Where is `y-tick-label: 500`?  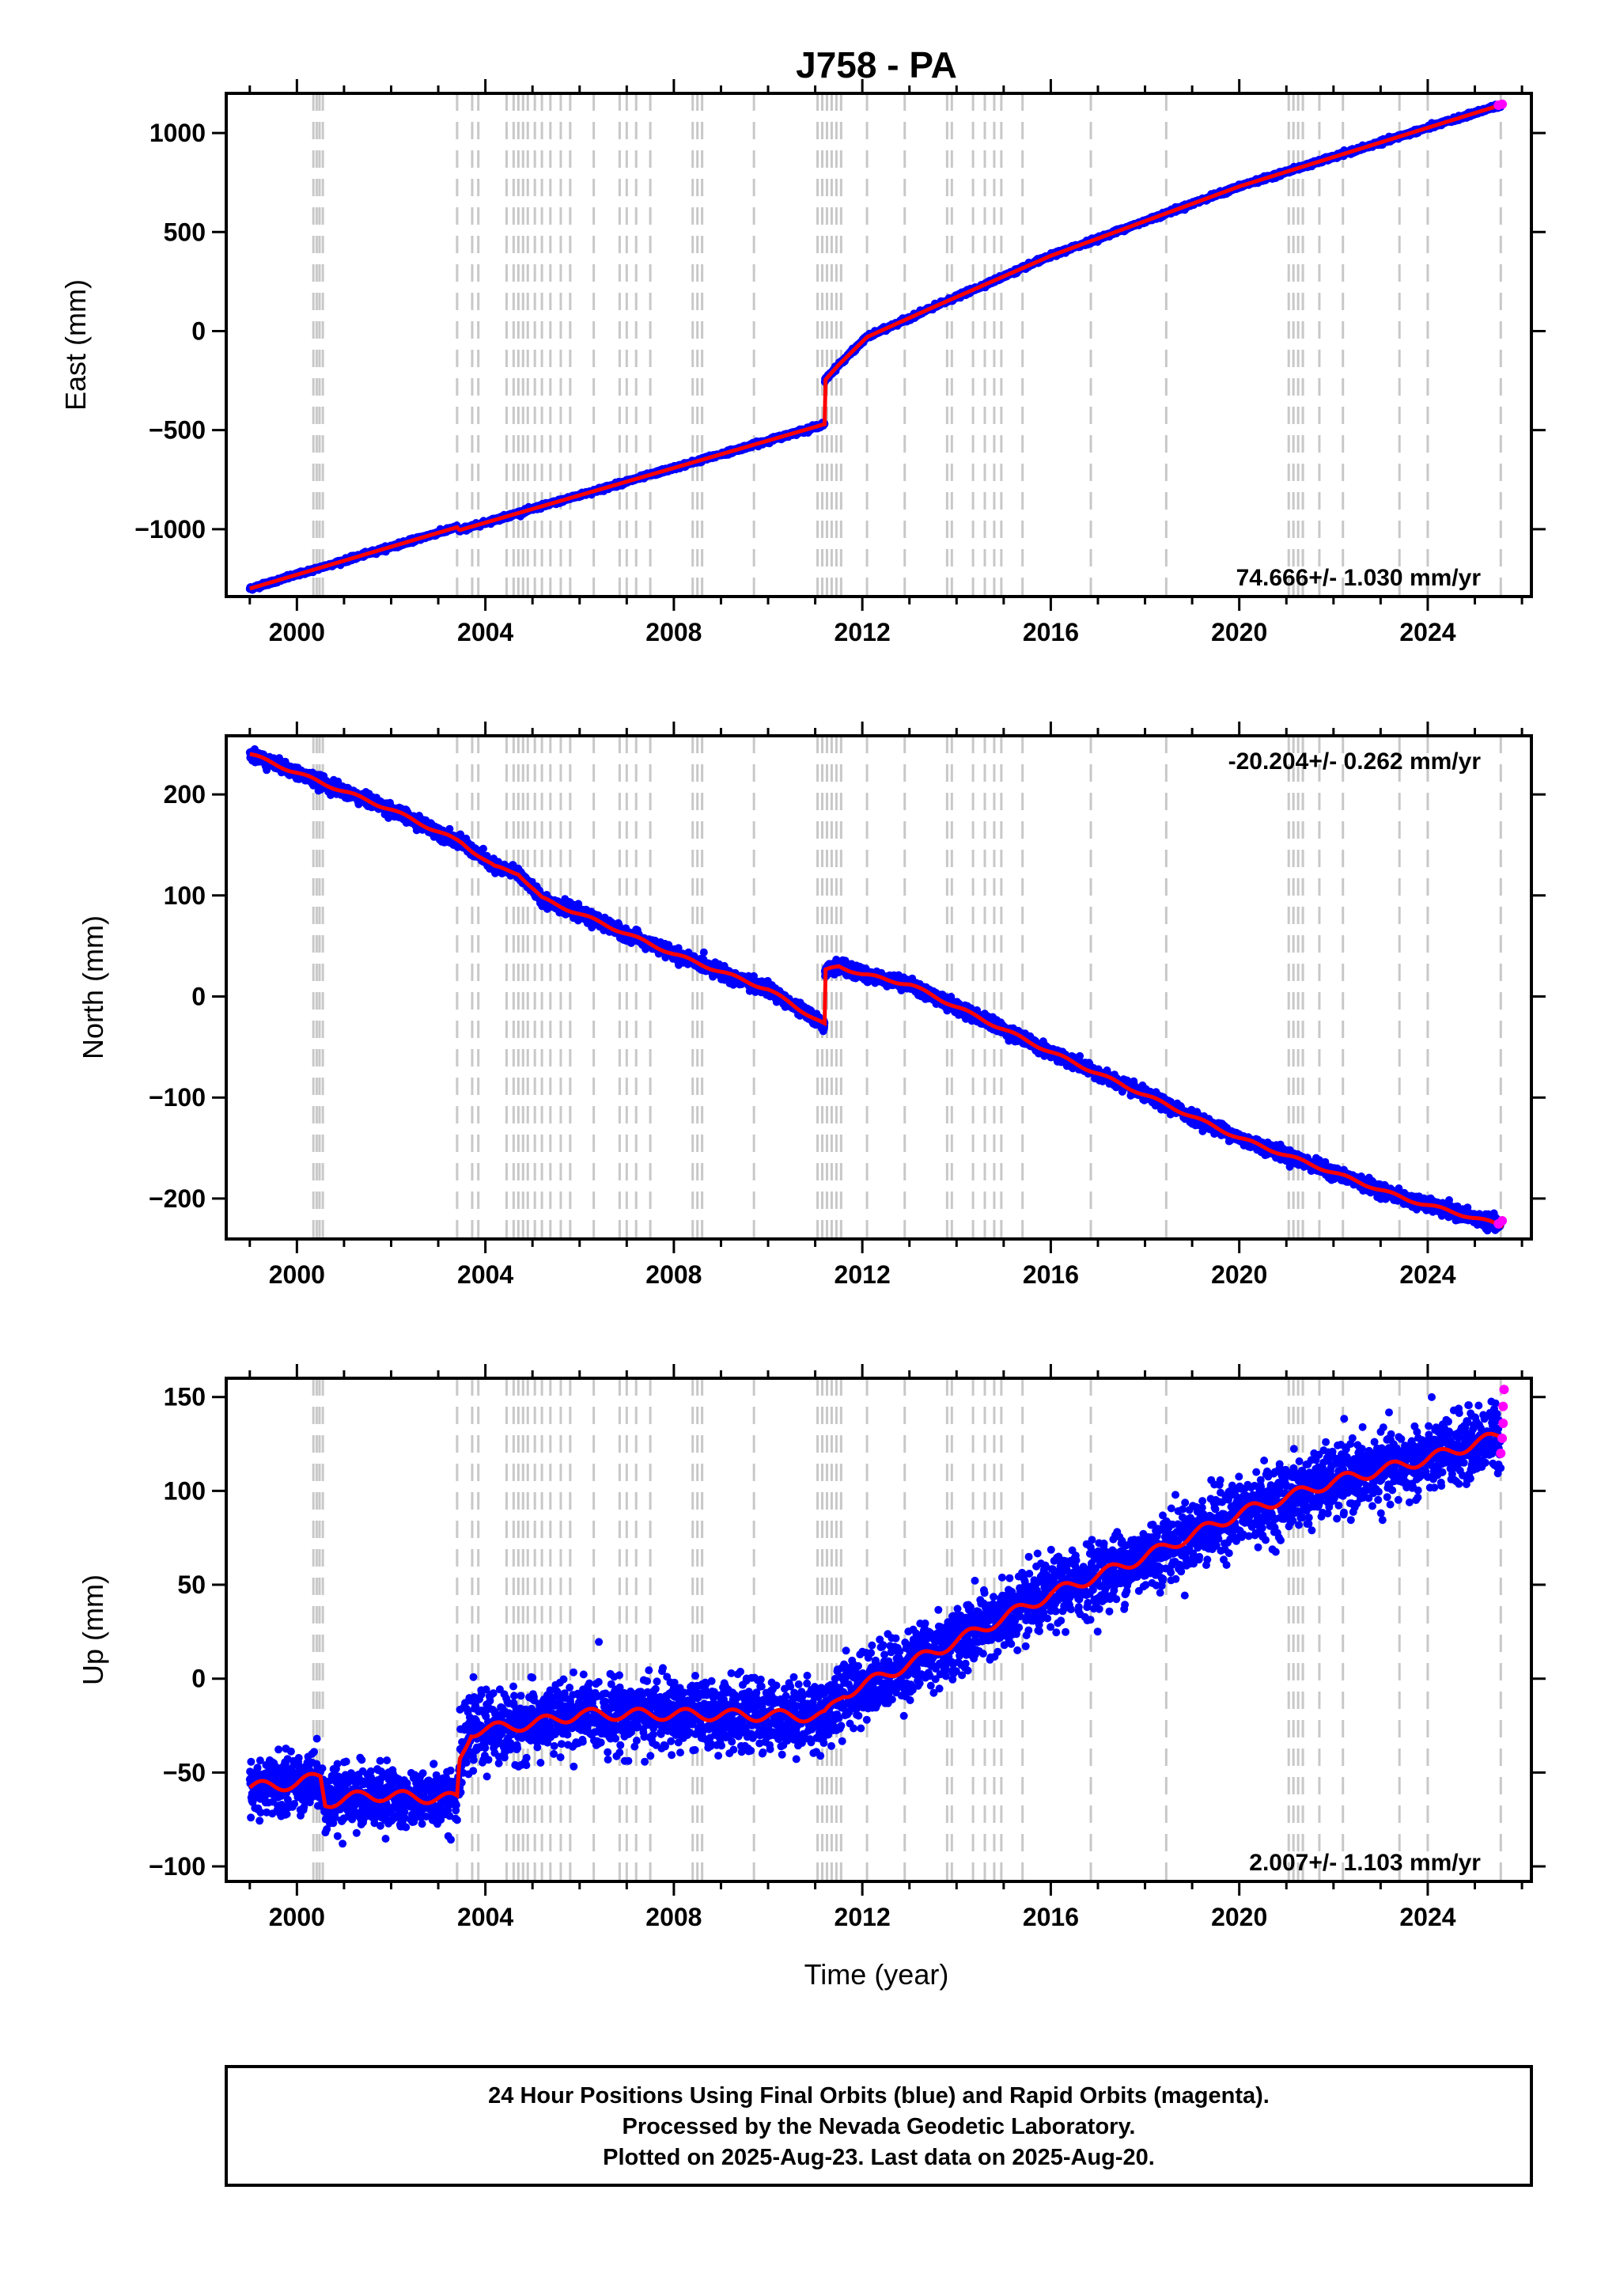
y-tick-label: 500 is located at coordinates (185, 232).